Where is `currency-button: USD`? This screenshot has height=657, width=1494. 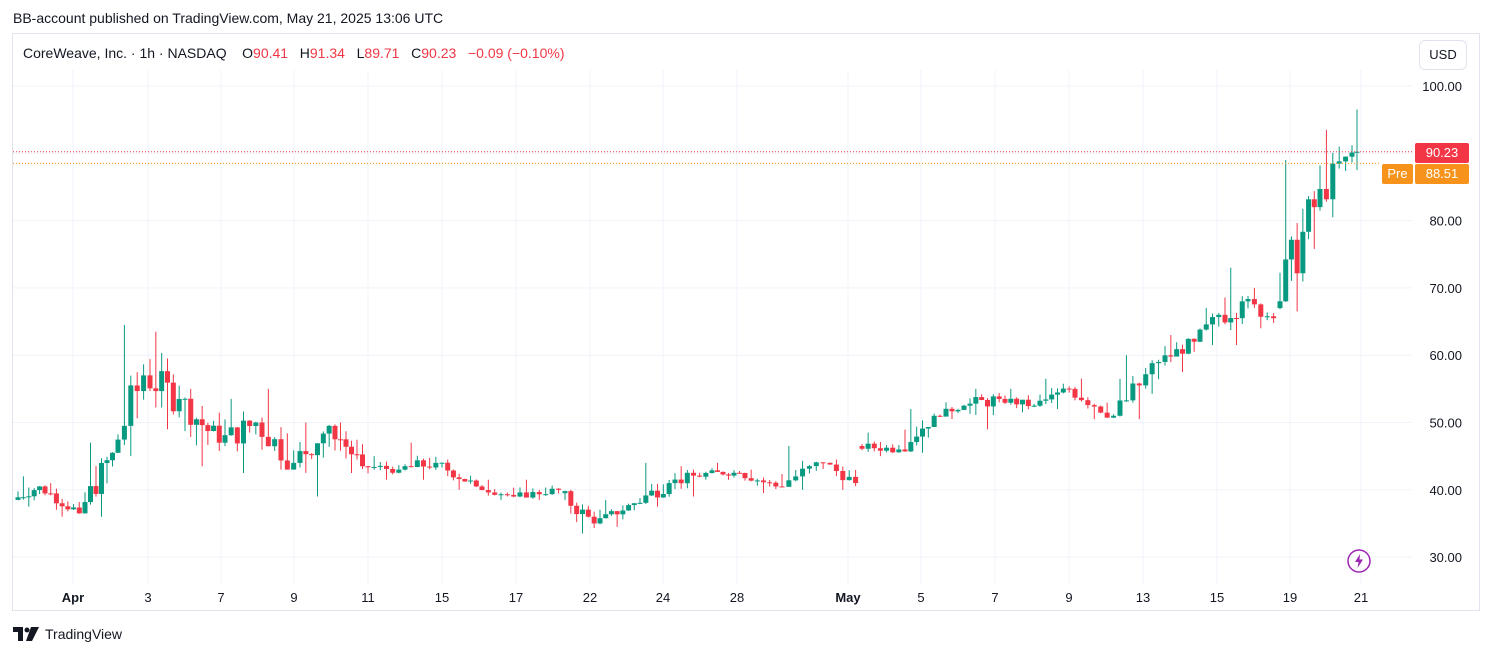
currency-button: USD is located at coordinates (1443, 55).